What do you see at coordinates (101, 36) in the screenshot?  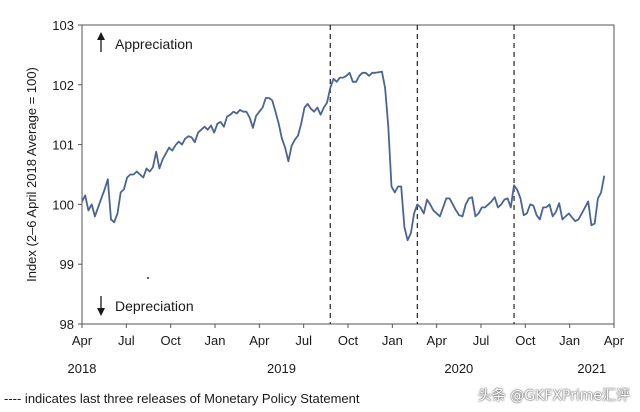 I see `up-arrow-head-icon` at bounding box center [101, 36].